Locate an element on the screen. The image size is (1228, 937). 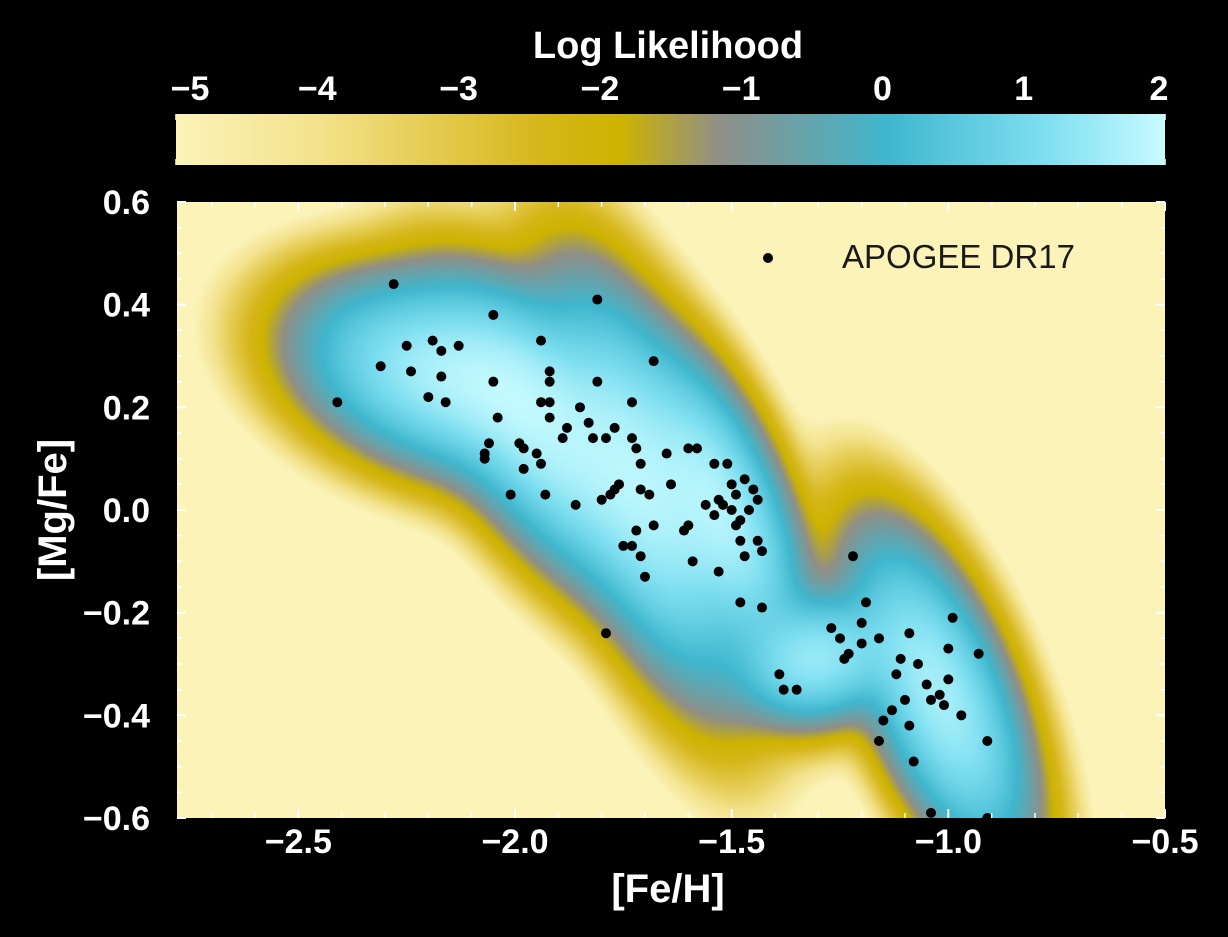
colorbar-tick-label: −4 is located at coordinates (317, 89).